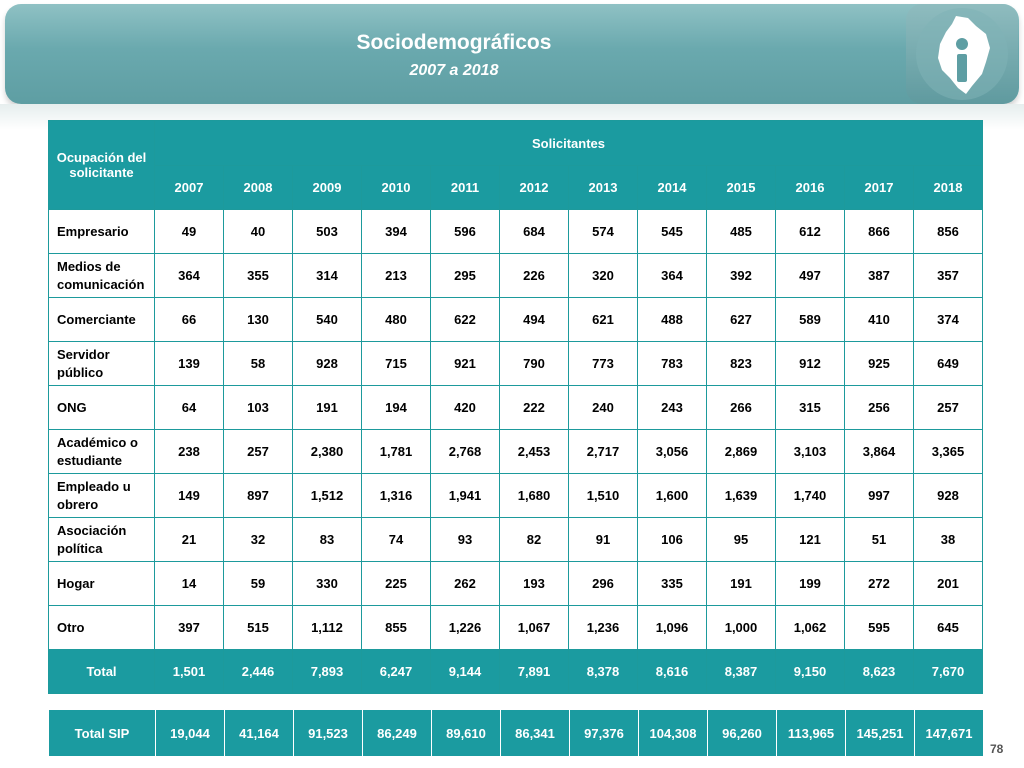 The image size is (1024, 768). What do you see at coordinates (810, 451) in the screenshot?
I see `cell-value: 3,103` at bounding box center [810, 451].